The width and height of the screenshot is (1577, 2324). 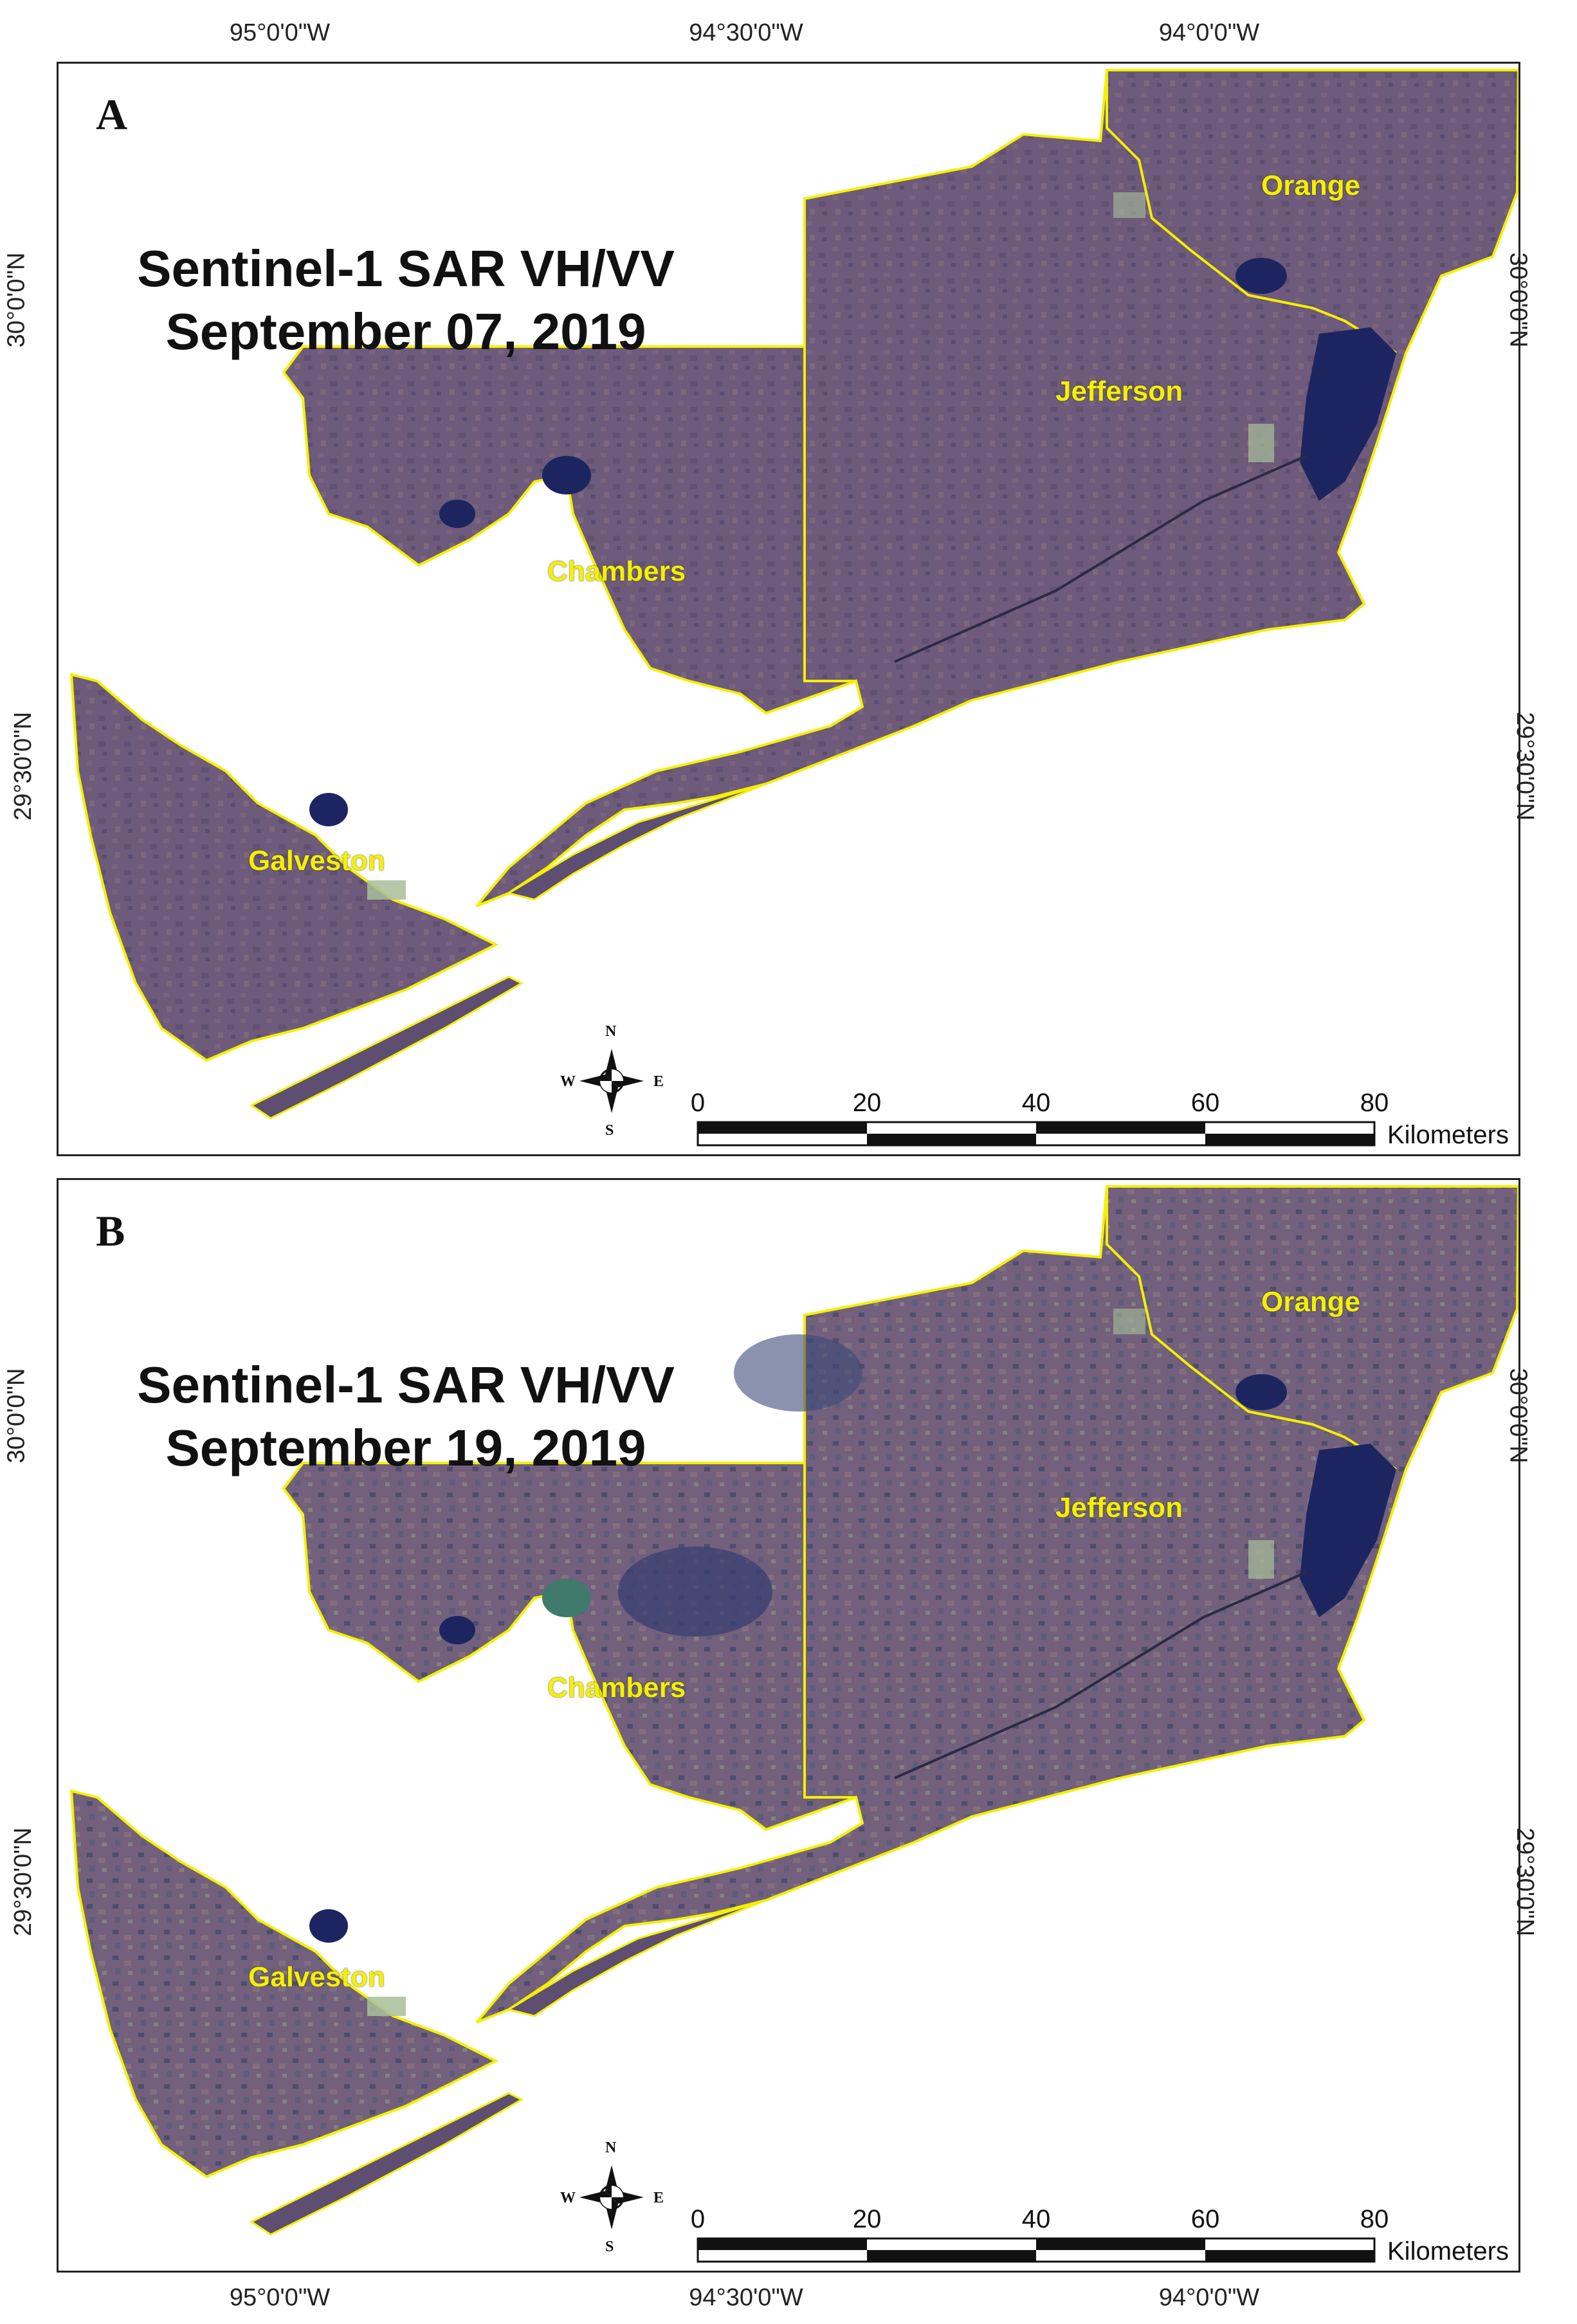 What do you see at coordinates (1205, 1103) in the screenshot?
I see `scale-tick-60-a: 60` at bounding box center [1205, 1103].